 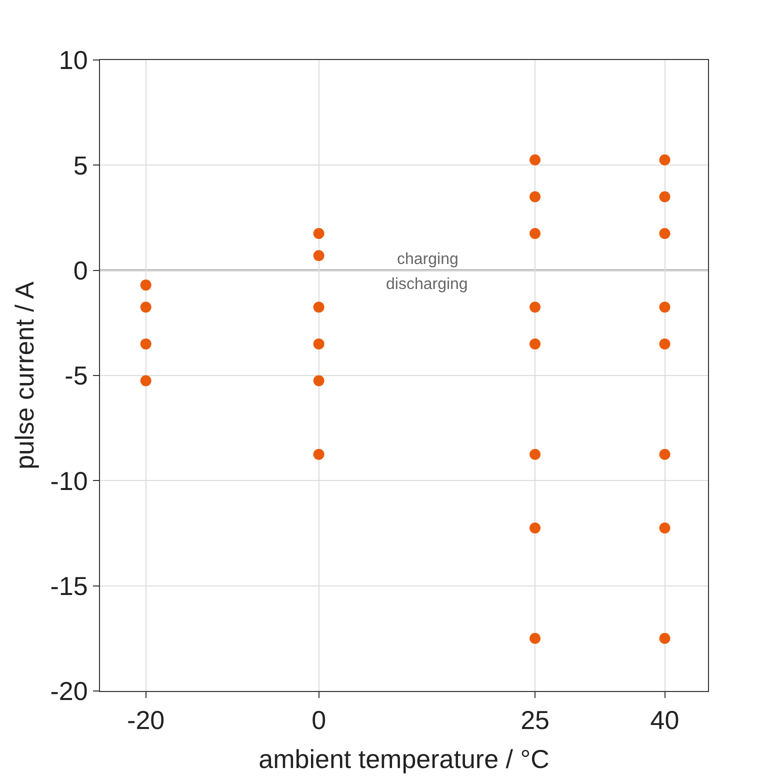 What do you see at coordinates (404, 759) in the screenshot?
I see `x-axis-title: ambient temperature / °C` at bounding box center [404, 759].